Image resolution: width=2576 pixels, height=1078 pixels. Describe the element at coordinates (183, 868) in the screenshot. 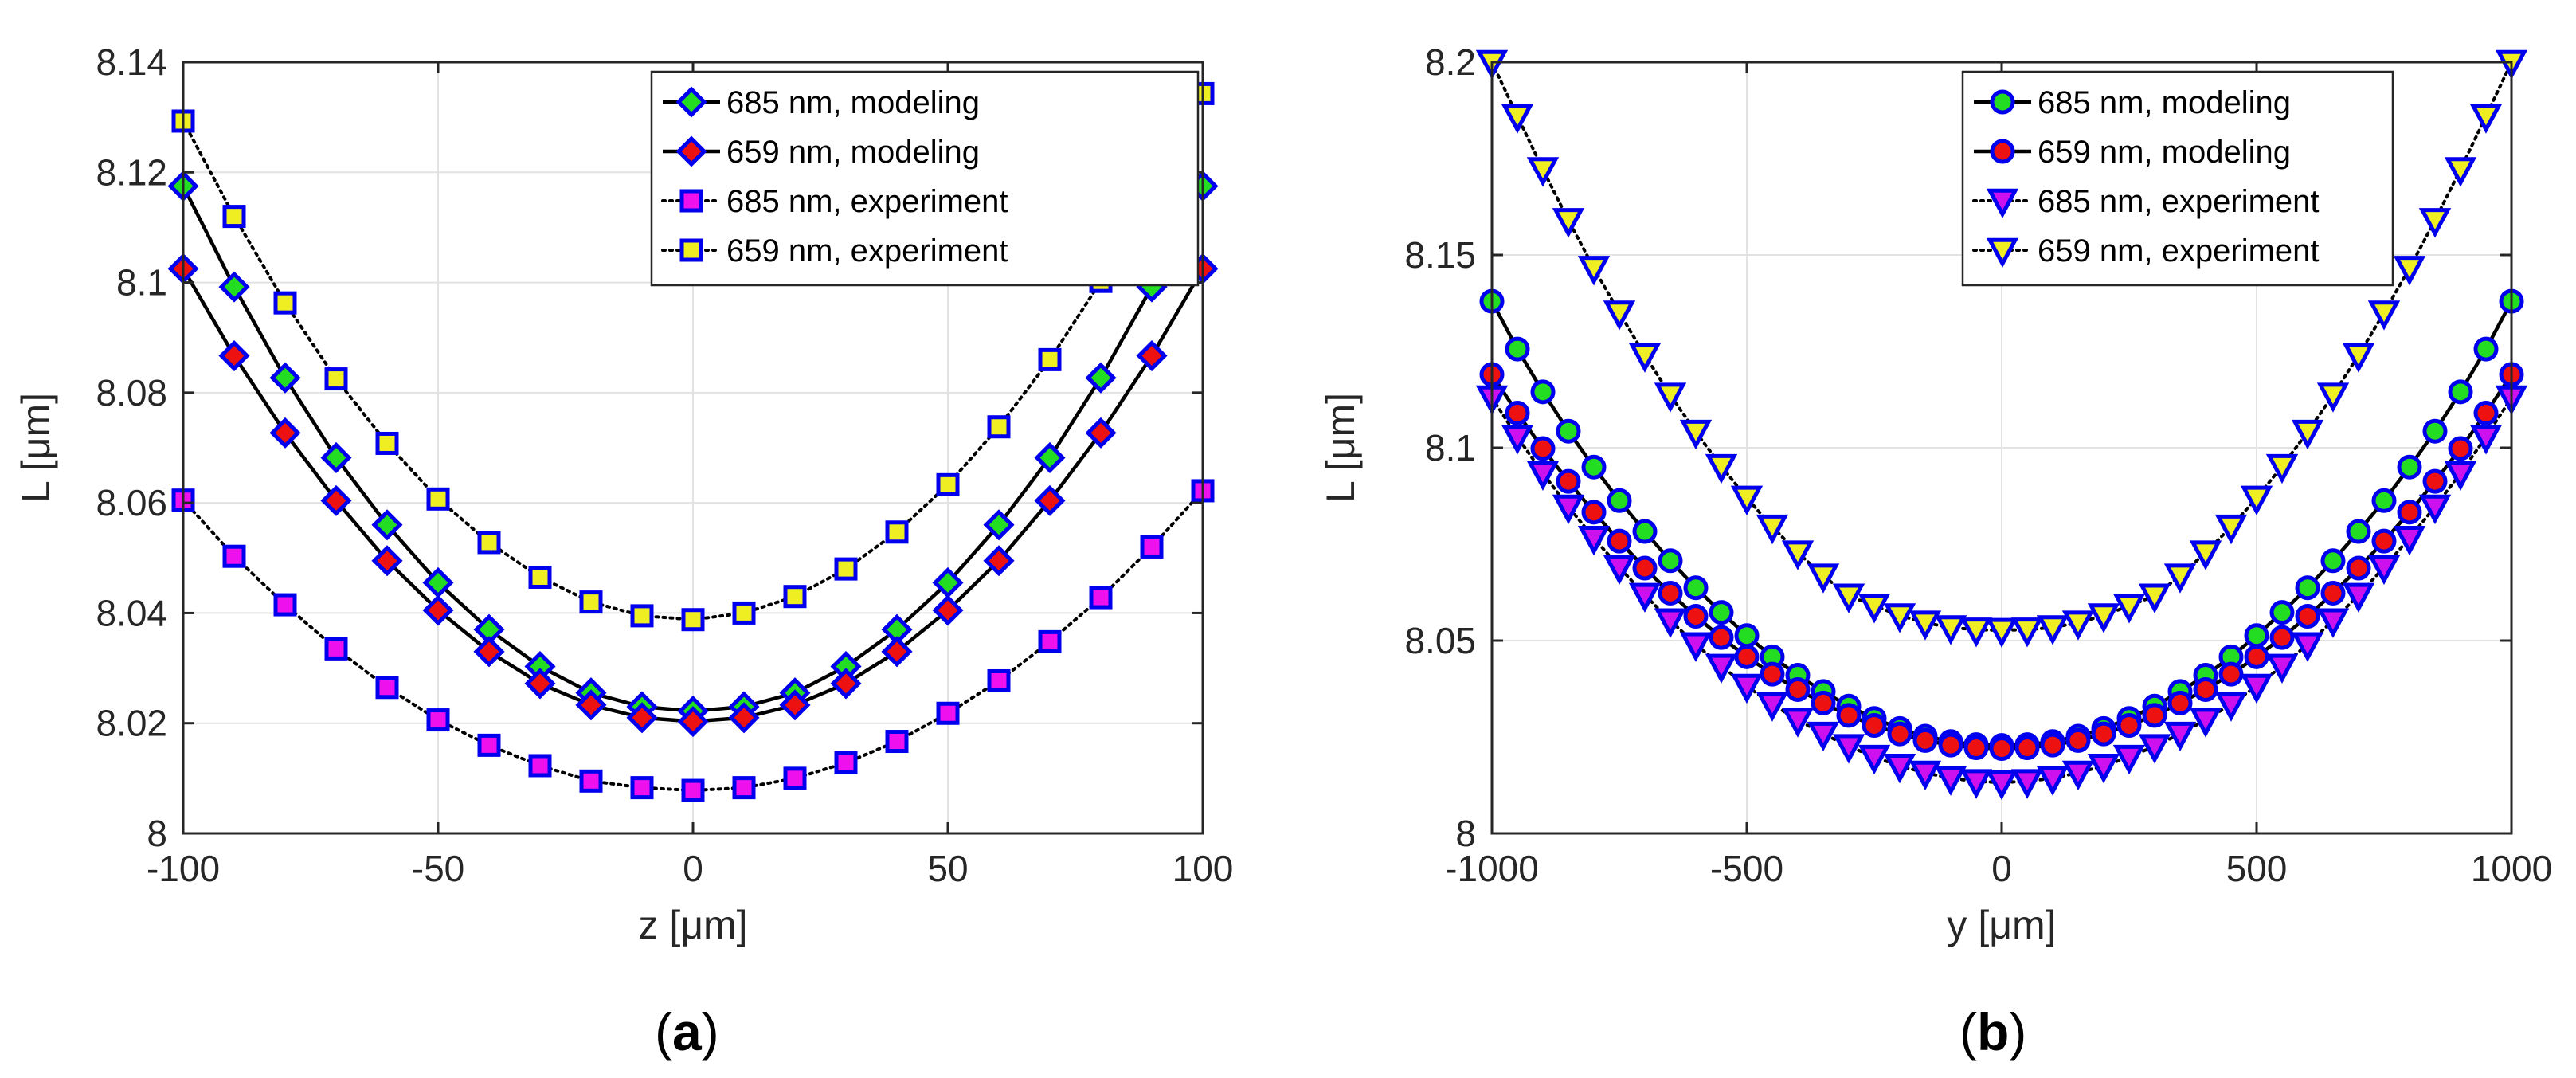

I see `x-tick-label: -100` at that location.